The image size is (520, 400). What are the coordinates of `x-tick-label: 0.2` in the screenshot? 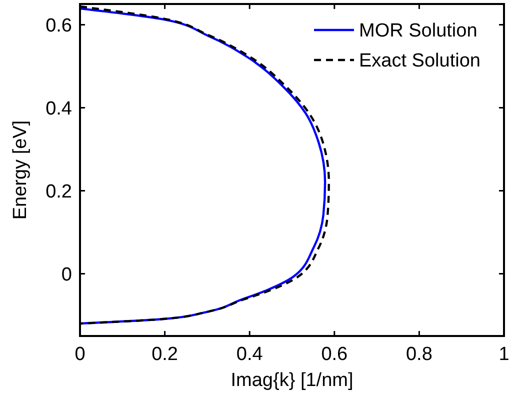 It's located at (165, 354).